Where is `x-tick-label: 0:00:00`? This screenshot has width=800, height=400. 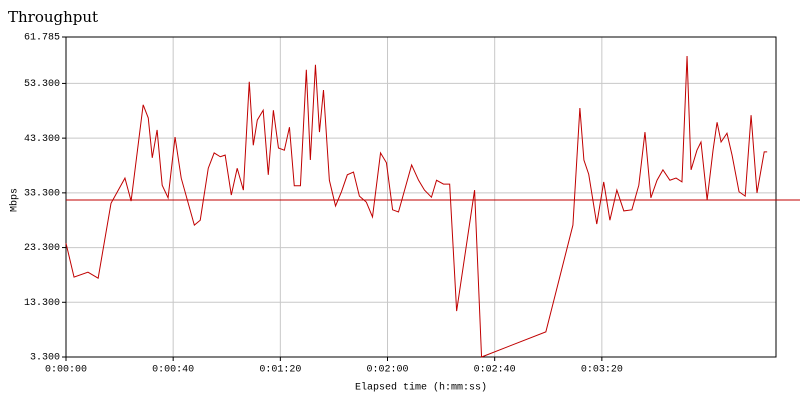
x-tick-label: 0:00:00 is located at coordinates (66, 370).